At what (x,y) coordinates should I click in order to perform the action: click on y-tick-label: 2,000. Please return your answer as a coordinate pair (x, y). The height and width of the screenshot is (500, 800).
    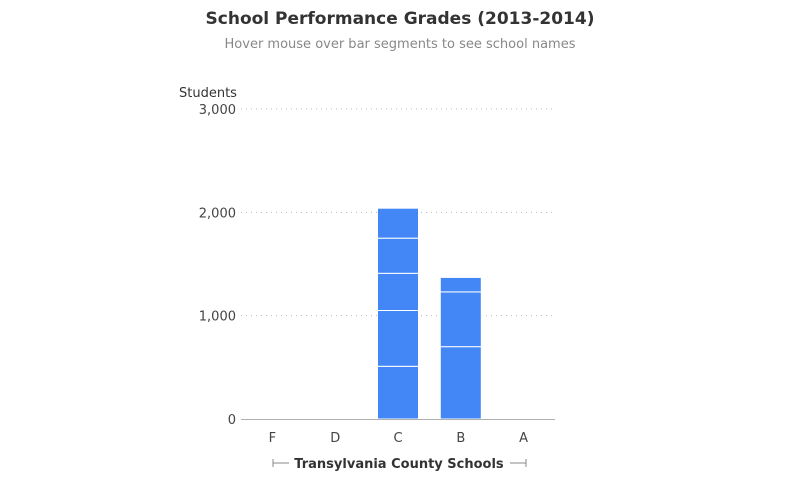
    Looking at the image, I should click on (217, 213).